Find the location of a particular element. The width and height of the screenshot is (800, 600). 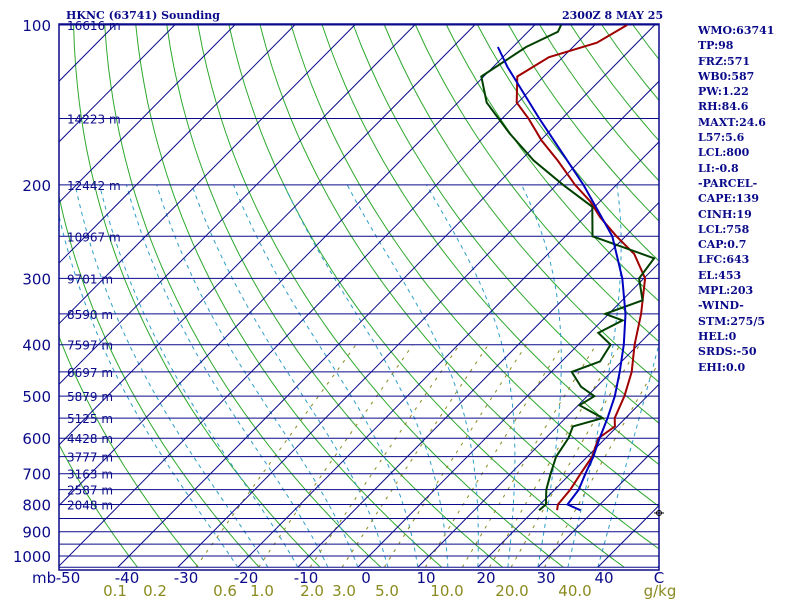

index-line: CAPE:139 is located at coordinates (728, 199).